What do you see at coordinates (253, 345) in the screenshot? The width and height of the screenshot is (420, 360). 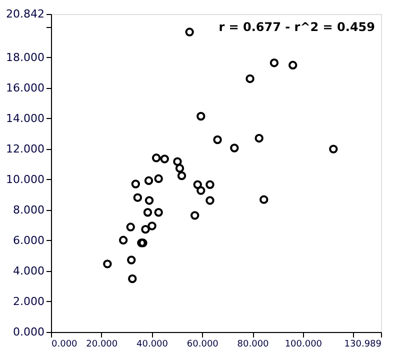 I see `x-tick-label: 80.000` at bounding box center [253, 345].